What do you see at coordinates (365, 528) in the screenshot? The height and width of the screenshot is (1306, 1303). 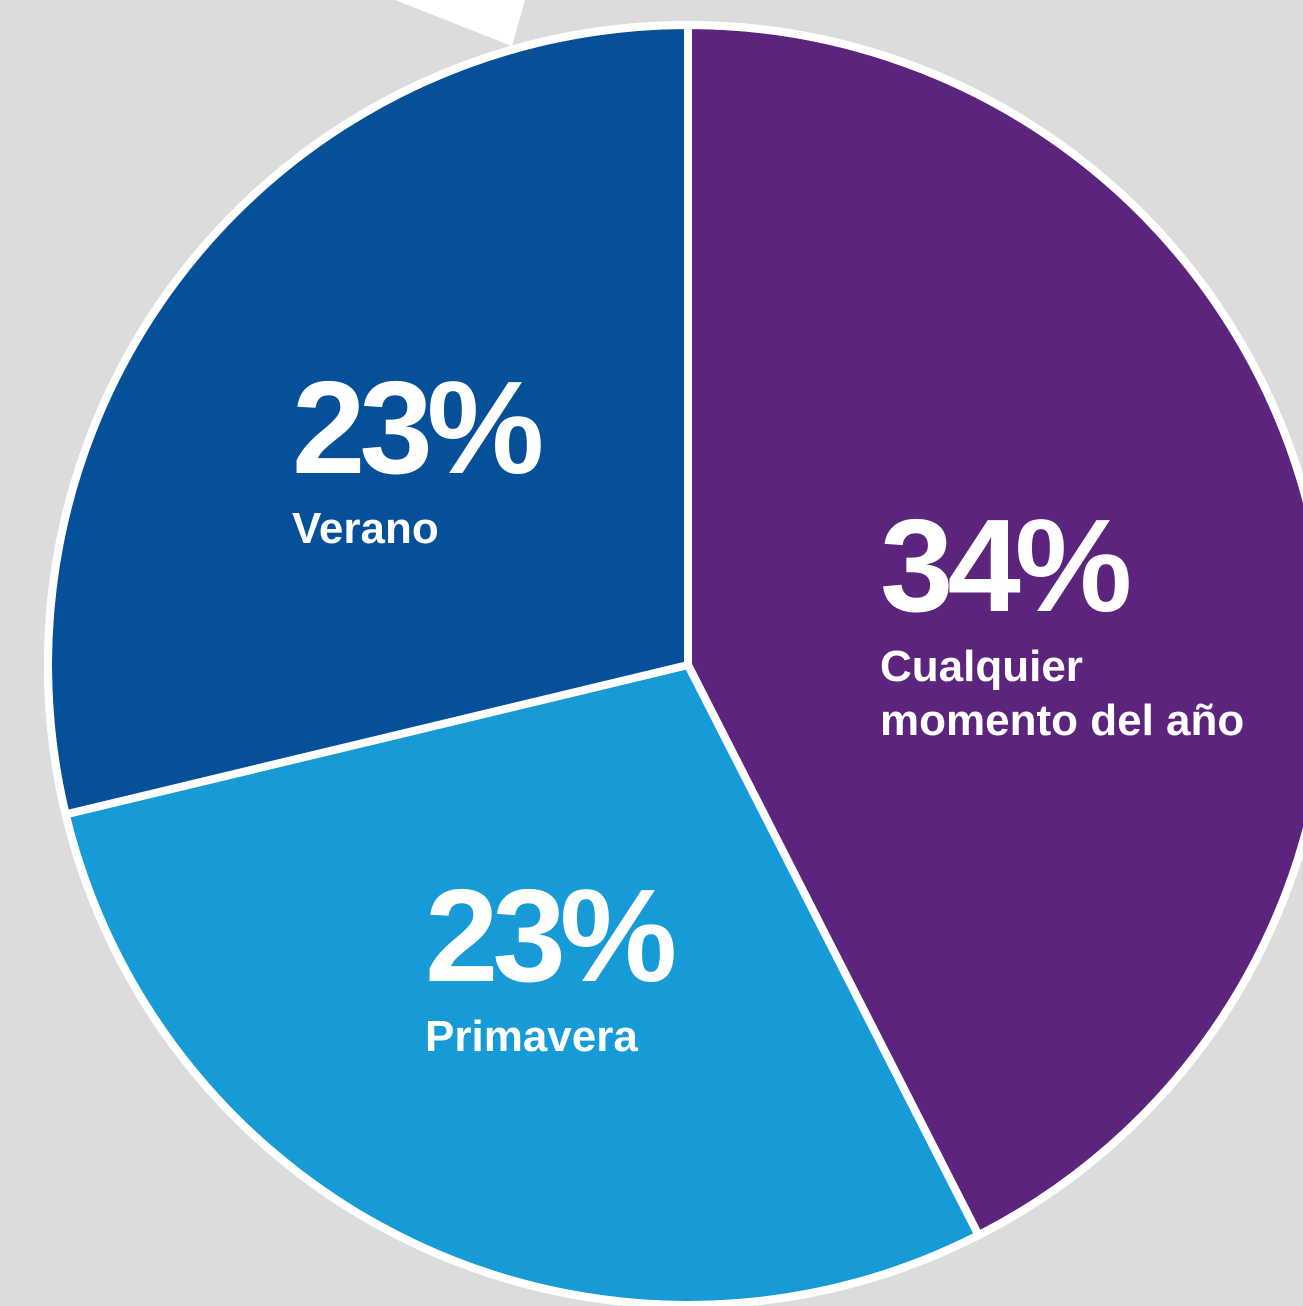 I see `category-label: Verano` at bounding box center [365, 528].